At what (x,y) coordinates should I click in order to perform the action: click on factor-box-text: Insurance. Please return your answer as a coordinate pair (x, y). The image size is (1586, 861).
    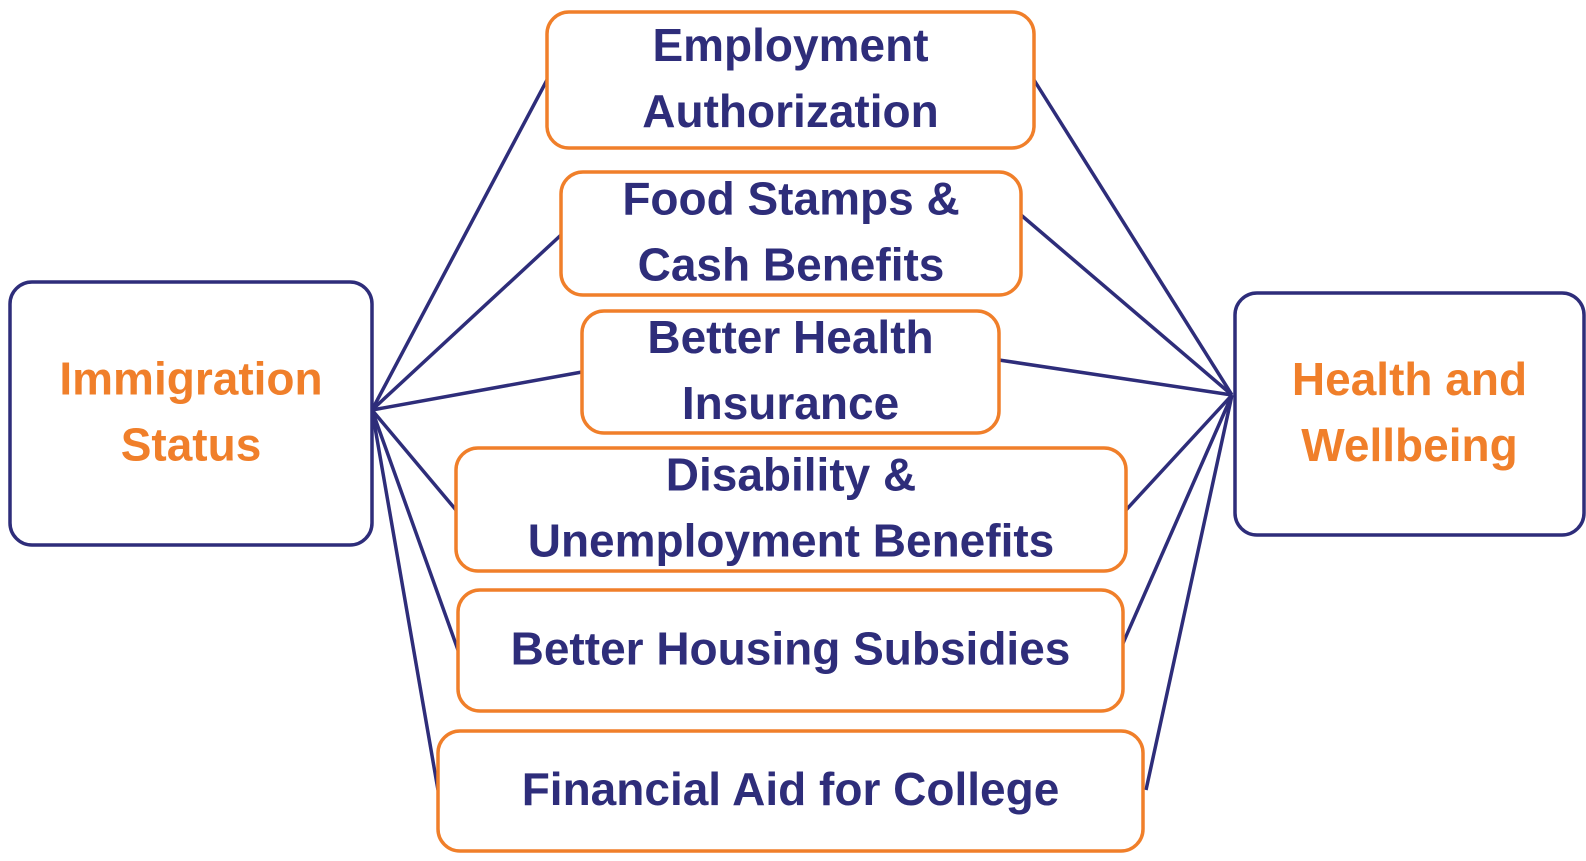
    Looking at the image, I should click on (790, 403).